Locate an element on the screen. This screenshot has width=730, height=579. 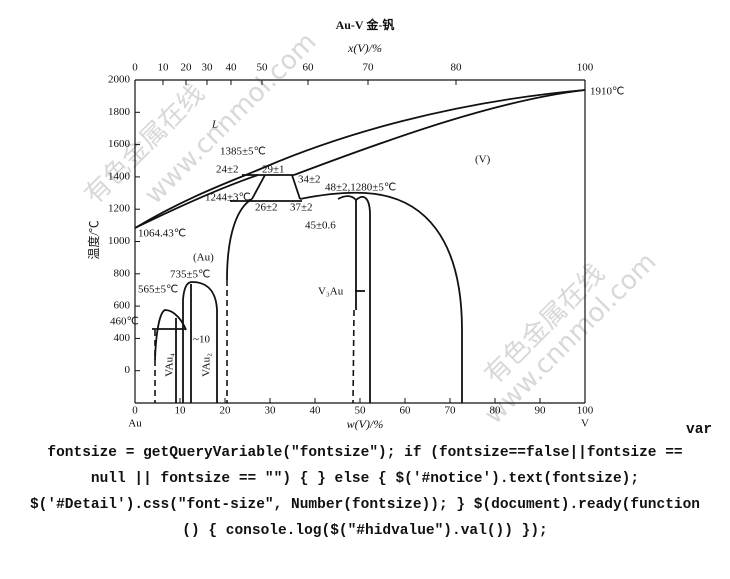
top-tick-label: 10 is located at coordinates (164, 68).